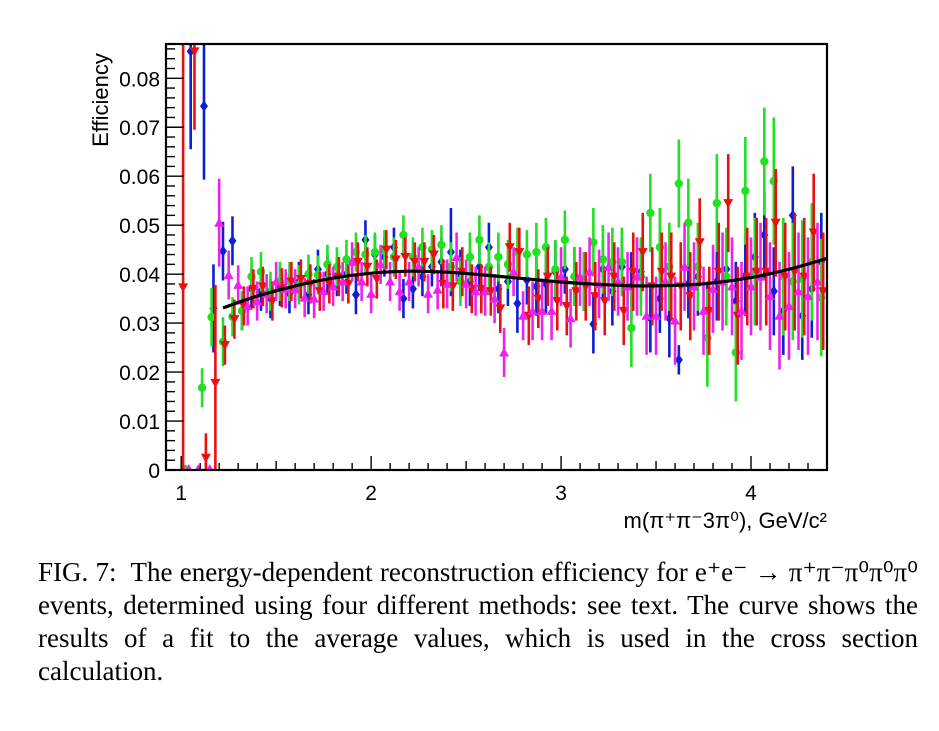 The width and height of the screenshot is (939, 731). Describe the element at coordinates (139, 373) in the screenshot. I see `y-tick-label: 0.02` at that location.